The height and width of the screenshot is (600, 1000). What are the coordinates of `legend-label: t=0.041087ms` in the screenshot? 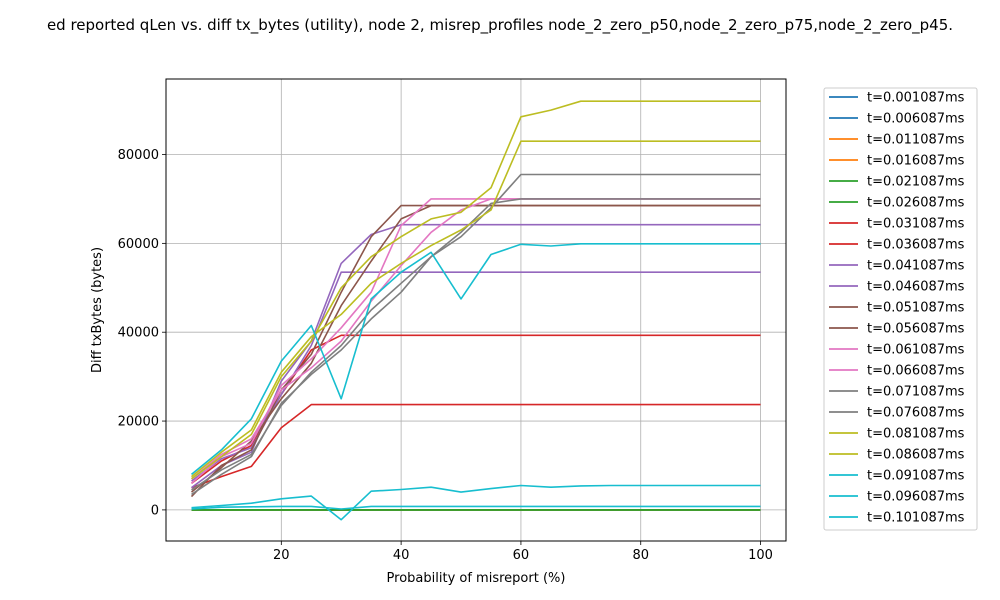 It's located at (916, 266).